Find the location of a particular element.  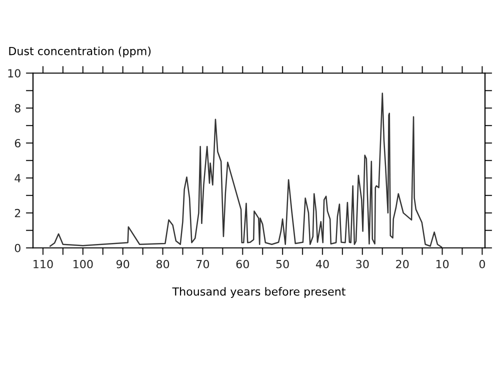

x-tick-label: 40 is located at coordinates (322, 264).